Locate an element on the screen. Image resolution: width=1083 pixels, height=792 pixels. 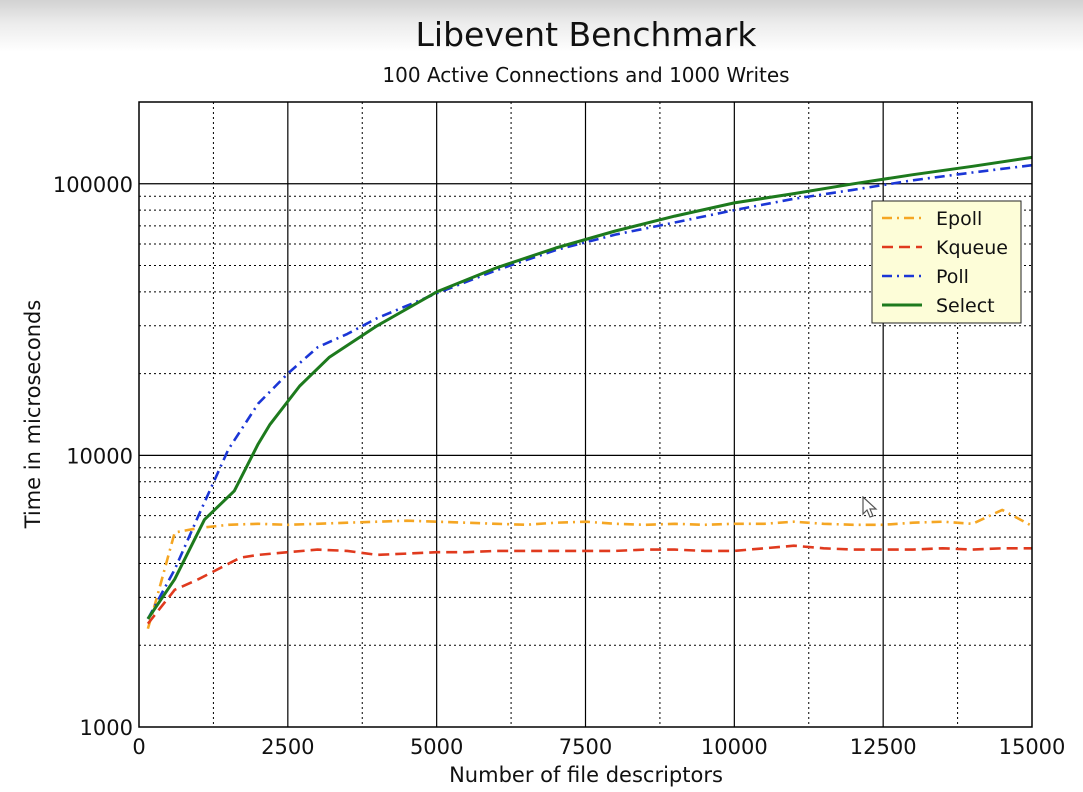
legend-label-kqueue: Kqueue is located at coordinates (972, 248).